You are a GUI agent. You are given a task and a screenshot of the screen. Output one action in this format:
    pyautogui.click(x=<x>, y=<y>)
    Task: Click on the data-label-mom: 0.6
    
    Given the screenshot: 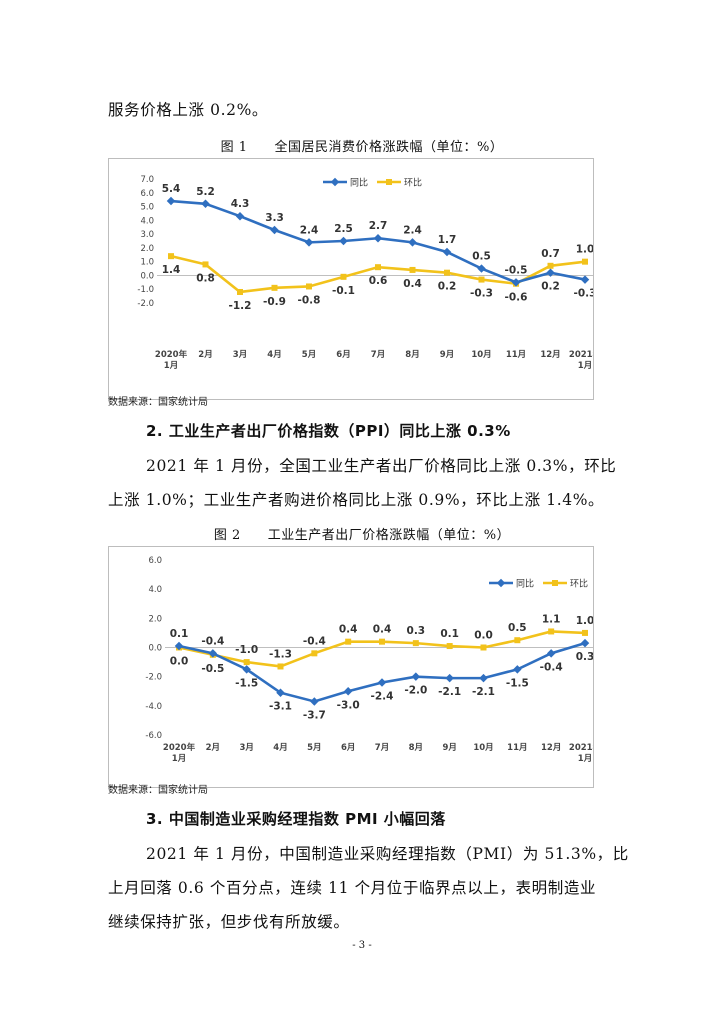 What is the action you would take?
    pyautogui.click(x=378, y=281)
    